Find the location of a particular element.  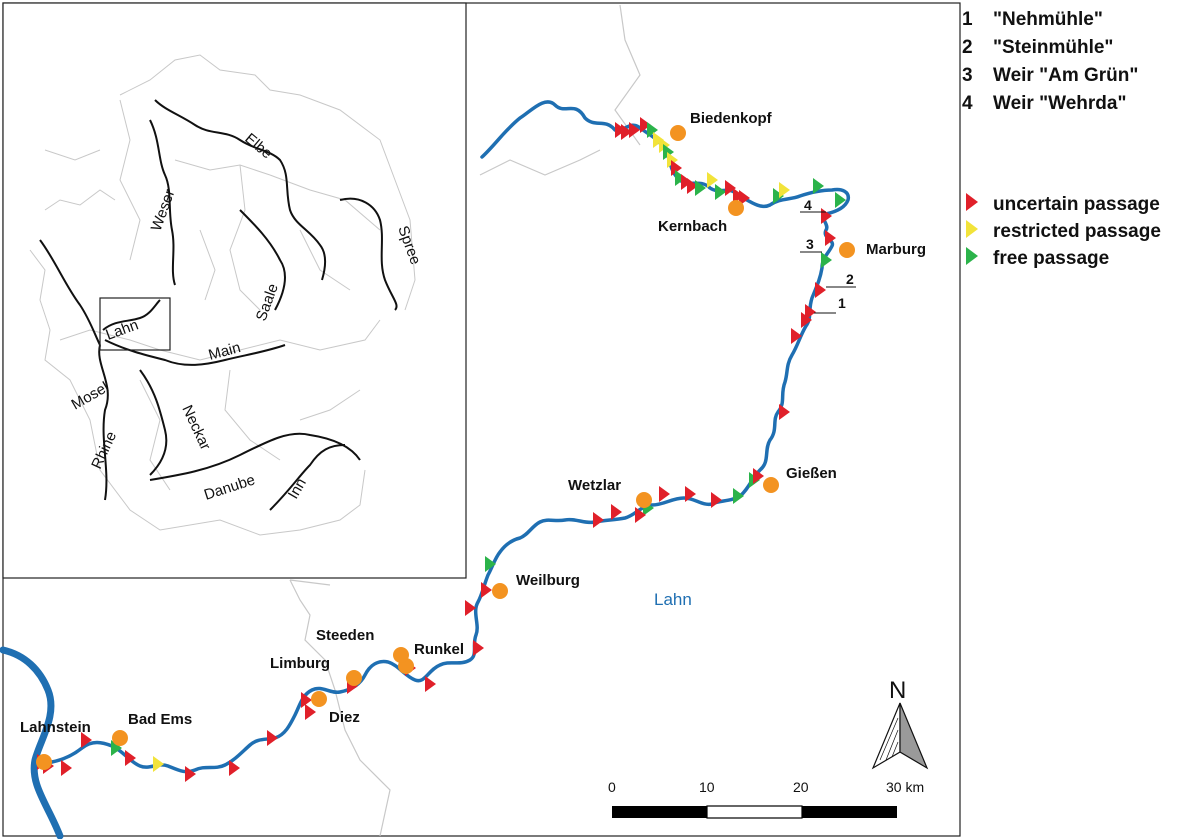

town-label-9: Diez is located at coordinates (344, 717).